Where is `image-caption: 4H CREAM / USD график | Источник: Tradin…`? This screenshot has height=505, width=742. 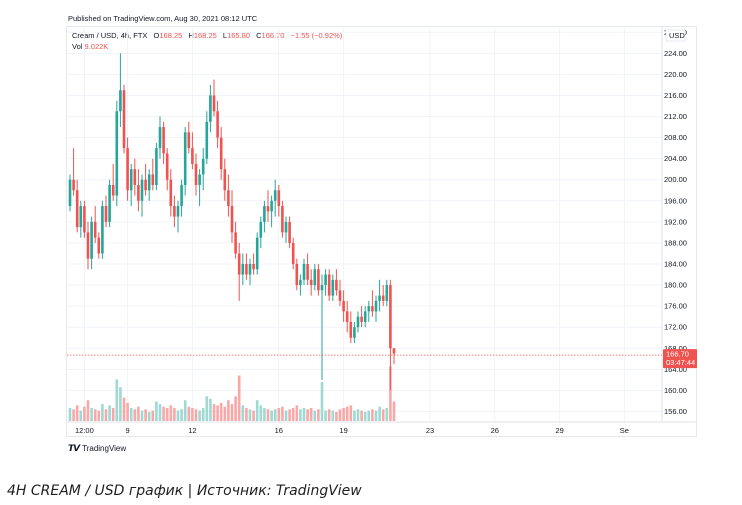 image-caption: 4H CREAM / USD график | Источник: Tradin… is located at coordinates (184, 491).